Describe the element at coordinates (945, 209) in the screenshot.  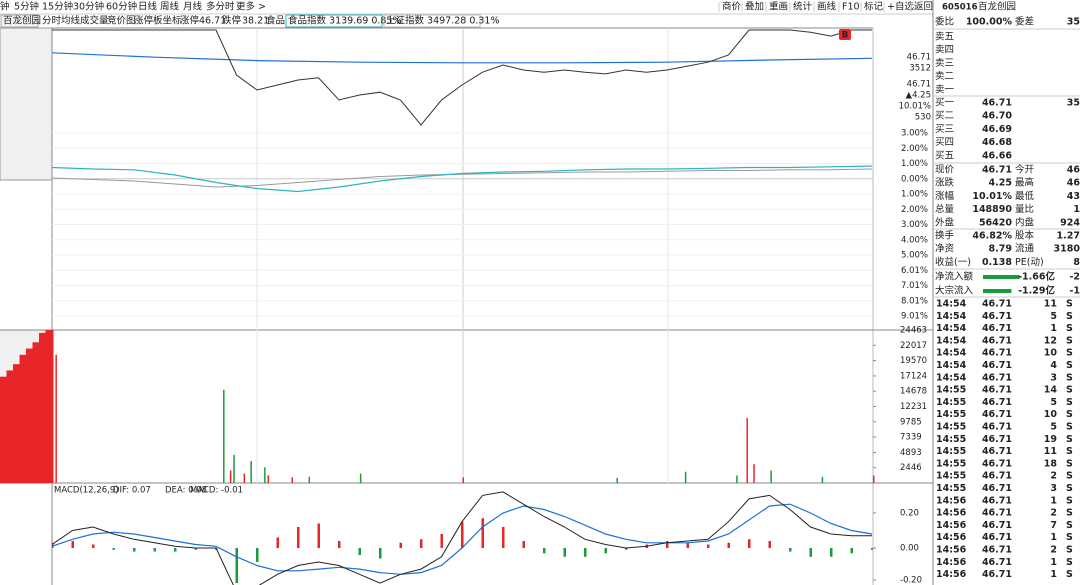
I see `stat-label: 总量` at that location.